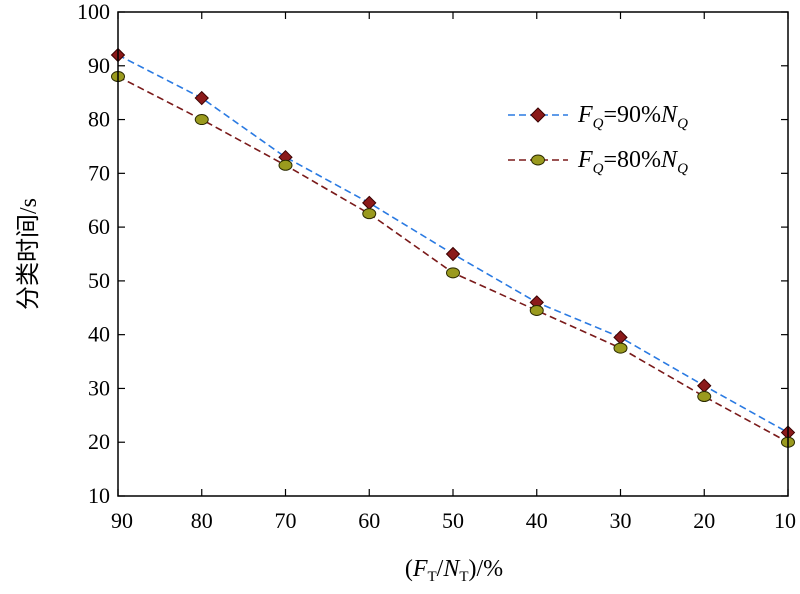 This screenshot has width=800, height=594. I want to click on y-tick-label: 50, so click(99, 280).